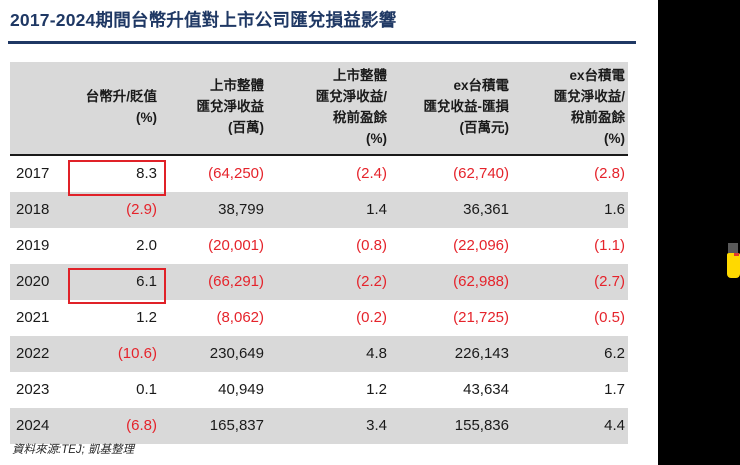 This screenshot has width=740, height=465. What do you see at coordinates (371, 246) in the screenshot?
I see `value-cell: (0.8)` at bounding box center [371, 246].